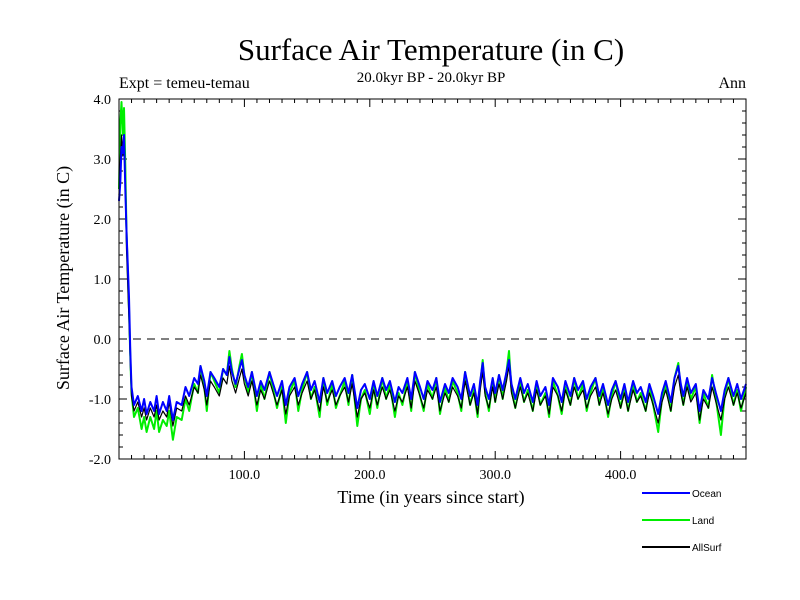 Image resolution: width=800 pixels, height=600 pixels. I want to click on legend-label-ocean: Ocean, so click(706, 494).